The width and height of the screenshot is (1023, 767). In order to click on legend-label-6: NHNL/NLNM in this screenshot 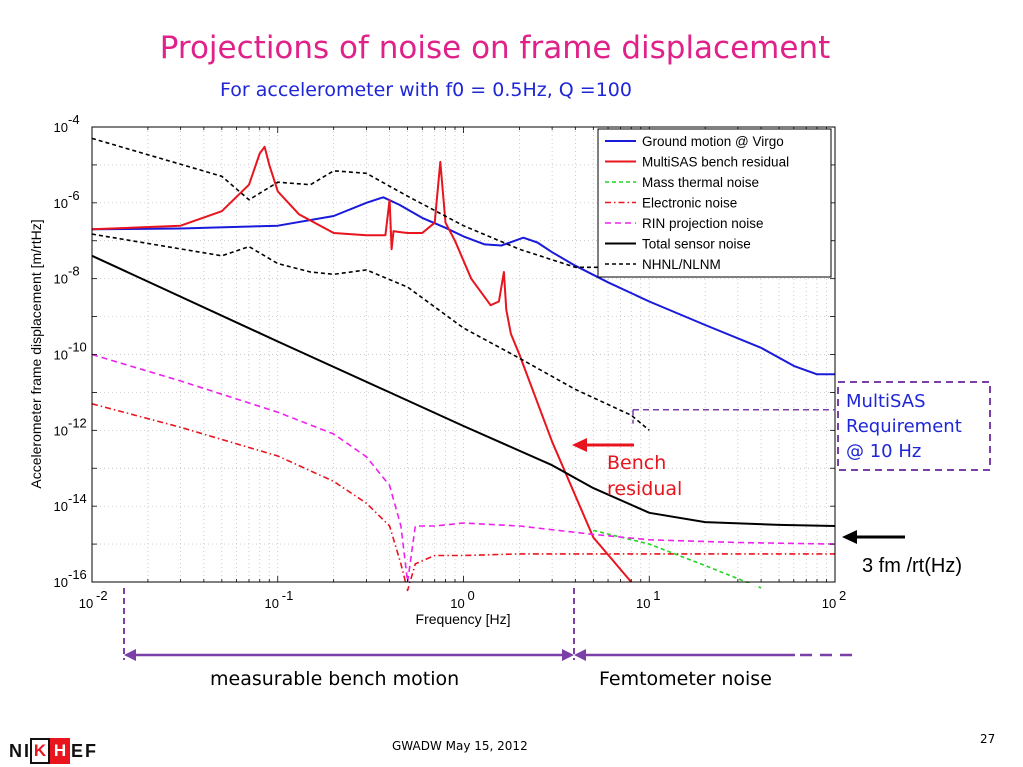, I will do `click(681, 264)`.